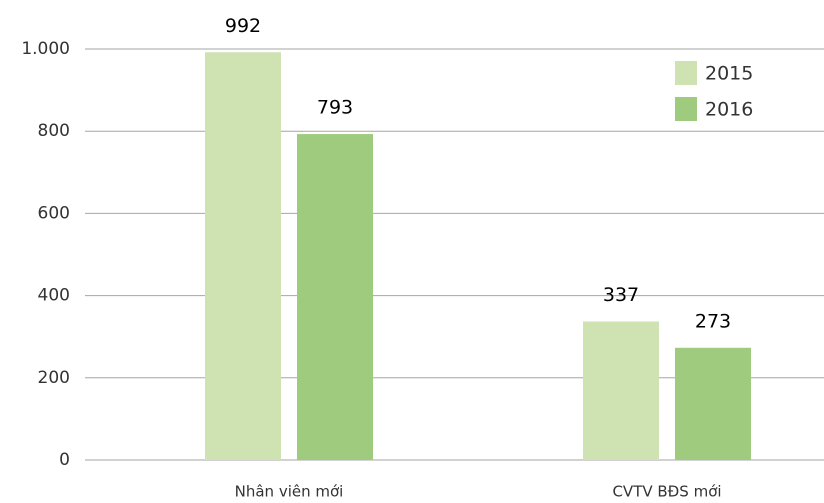  What do you see at coordinates (243, 26) in the screenshot?
I see `value-label: 992` at bounding box center [243, 26].